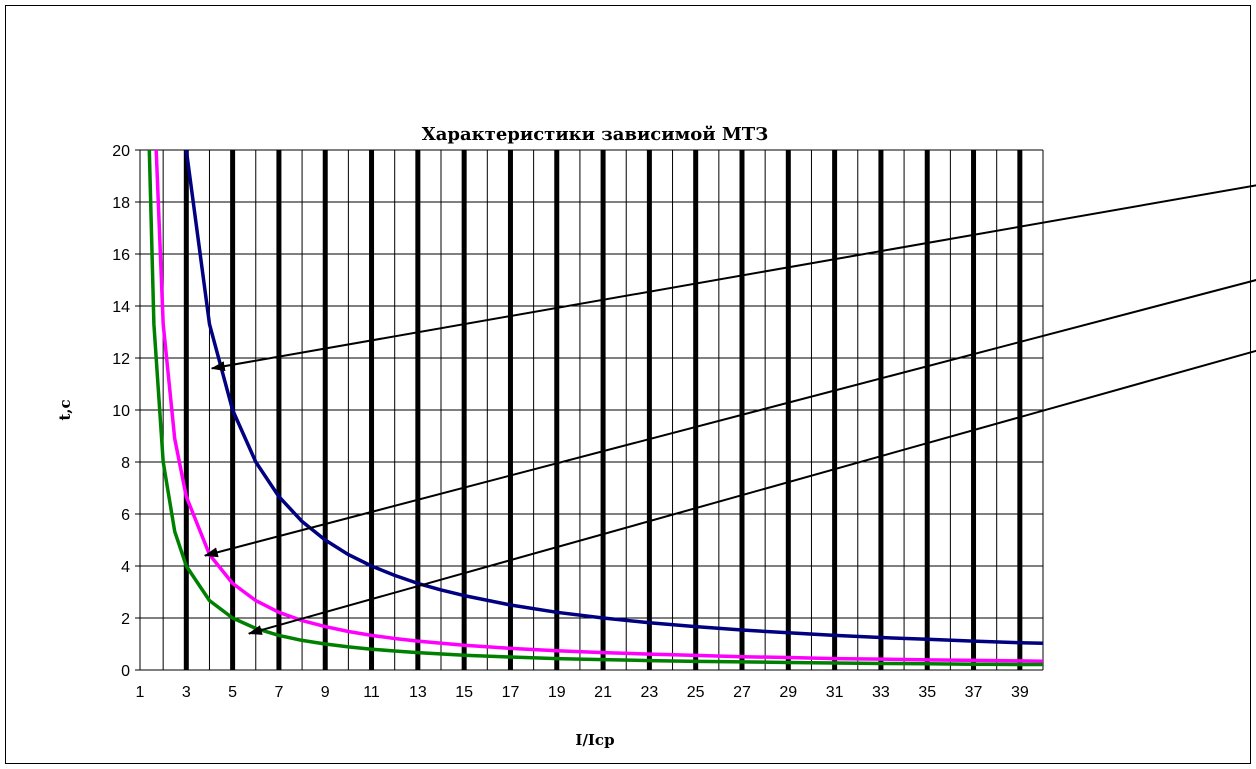 This screenshot has height=769, width=1256. I want to click on x-tick-label: 37, so click(974, 692).